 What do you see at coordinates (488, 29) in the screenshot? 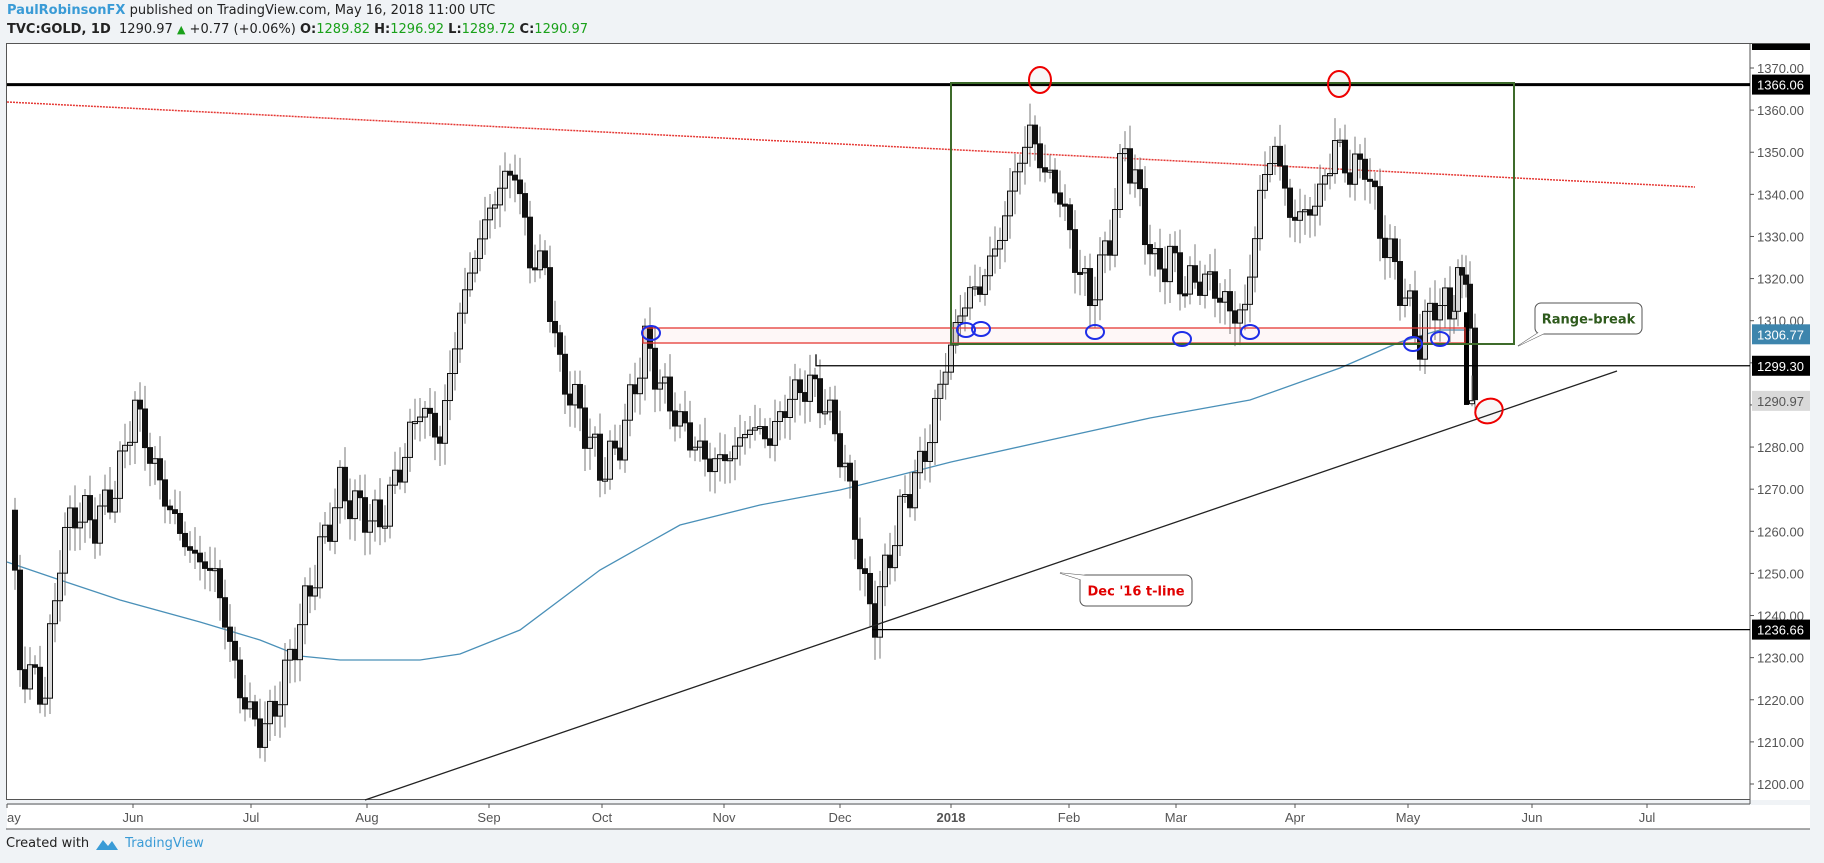
I see `low-value: 1289.72` at bounding box center [488, 29].